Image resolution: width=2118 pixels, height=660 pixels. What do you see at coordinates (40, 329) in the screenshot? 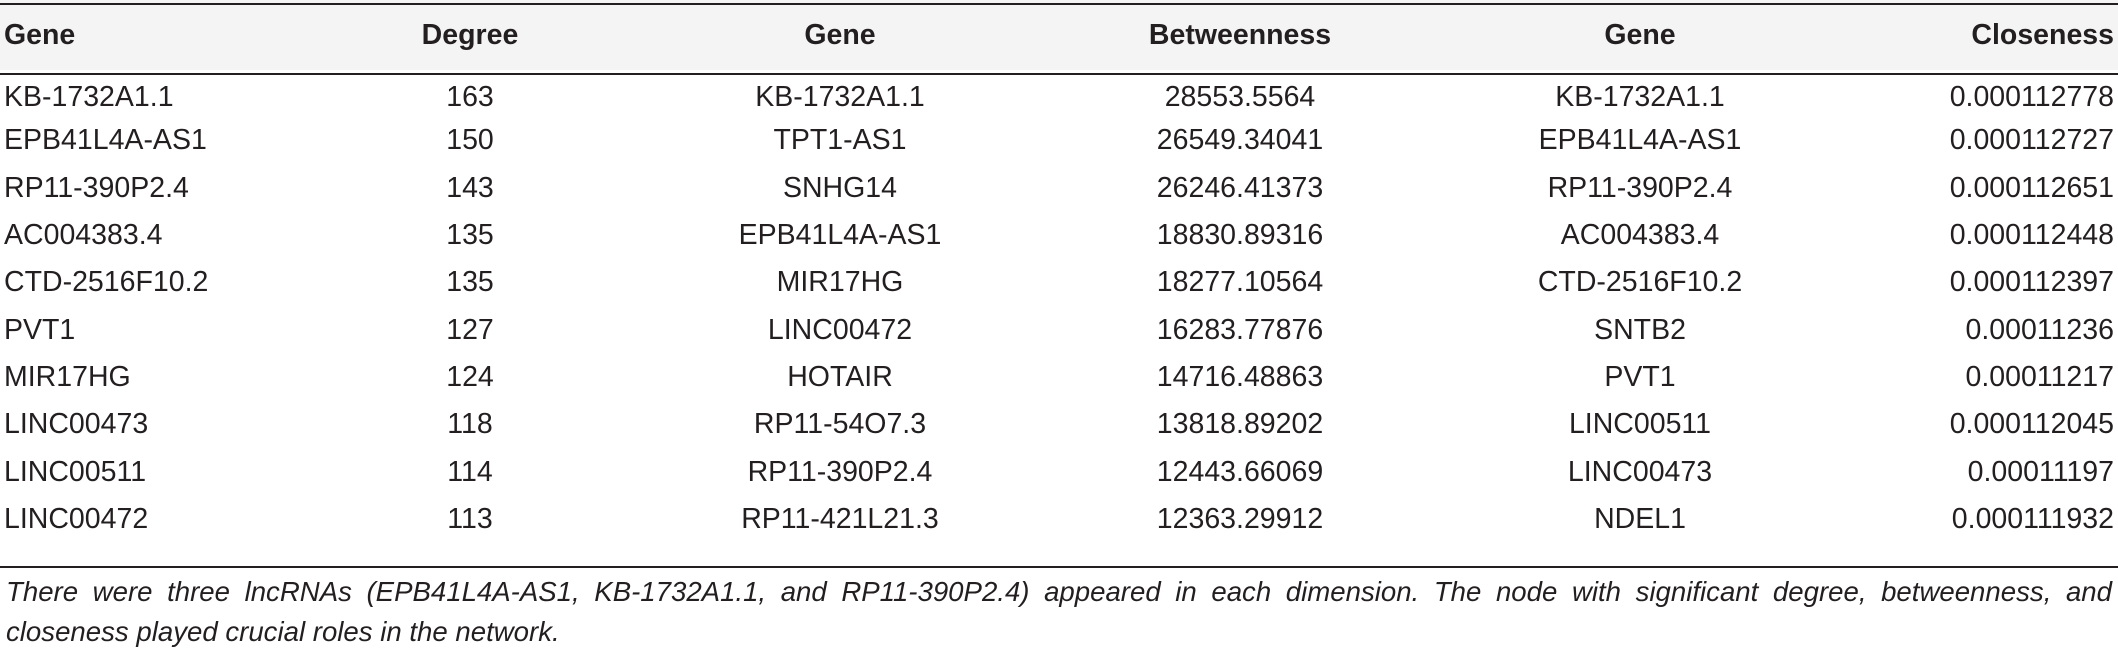
I see `cell-gene-degree: PVT1` at bounding box center [40, 329].